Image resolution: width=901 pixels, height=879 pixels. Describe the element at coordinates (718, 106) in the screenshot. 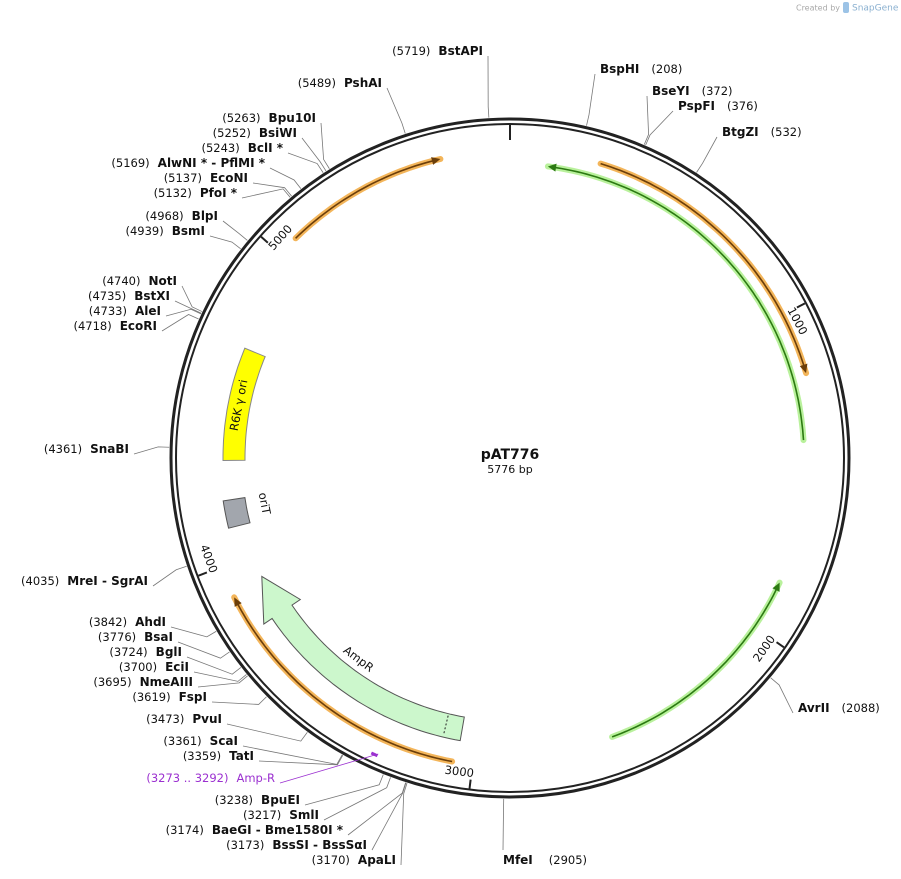

I see `site-label: PspFI (376)` at that location.